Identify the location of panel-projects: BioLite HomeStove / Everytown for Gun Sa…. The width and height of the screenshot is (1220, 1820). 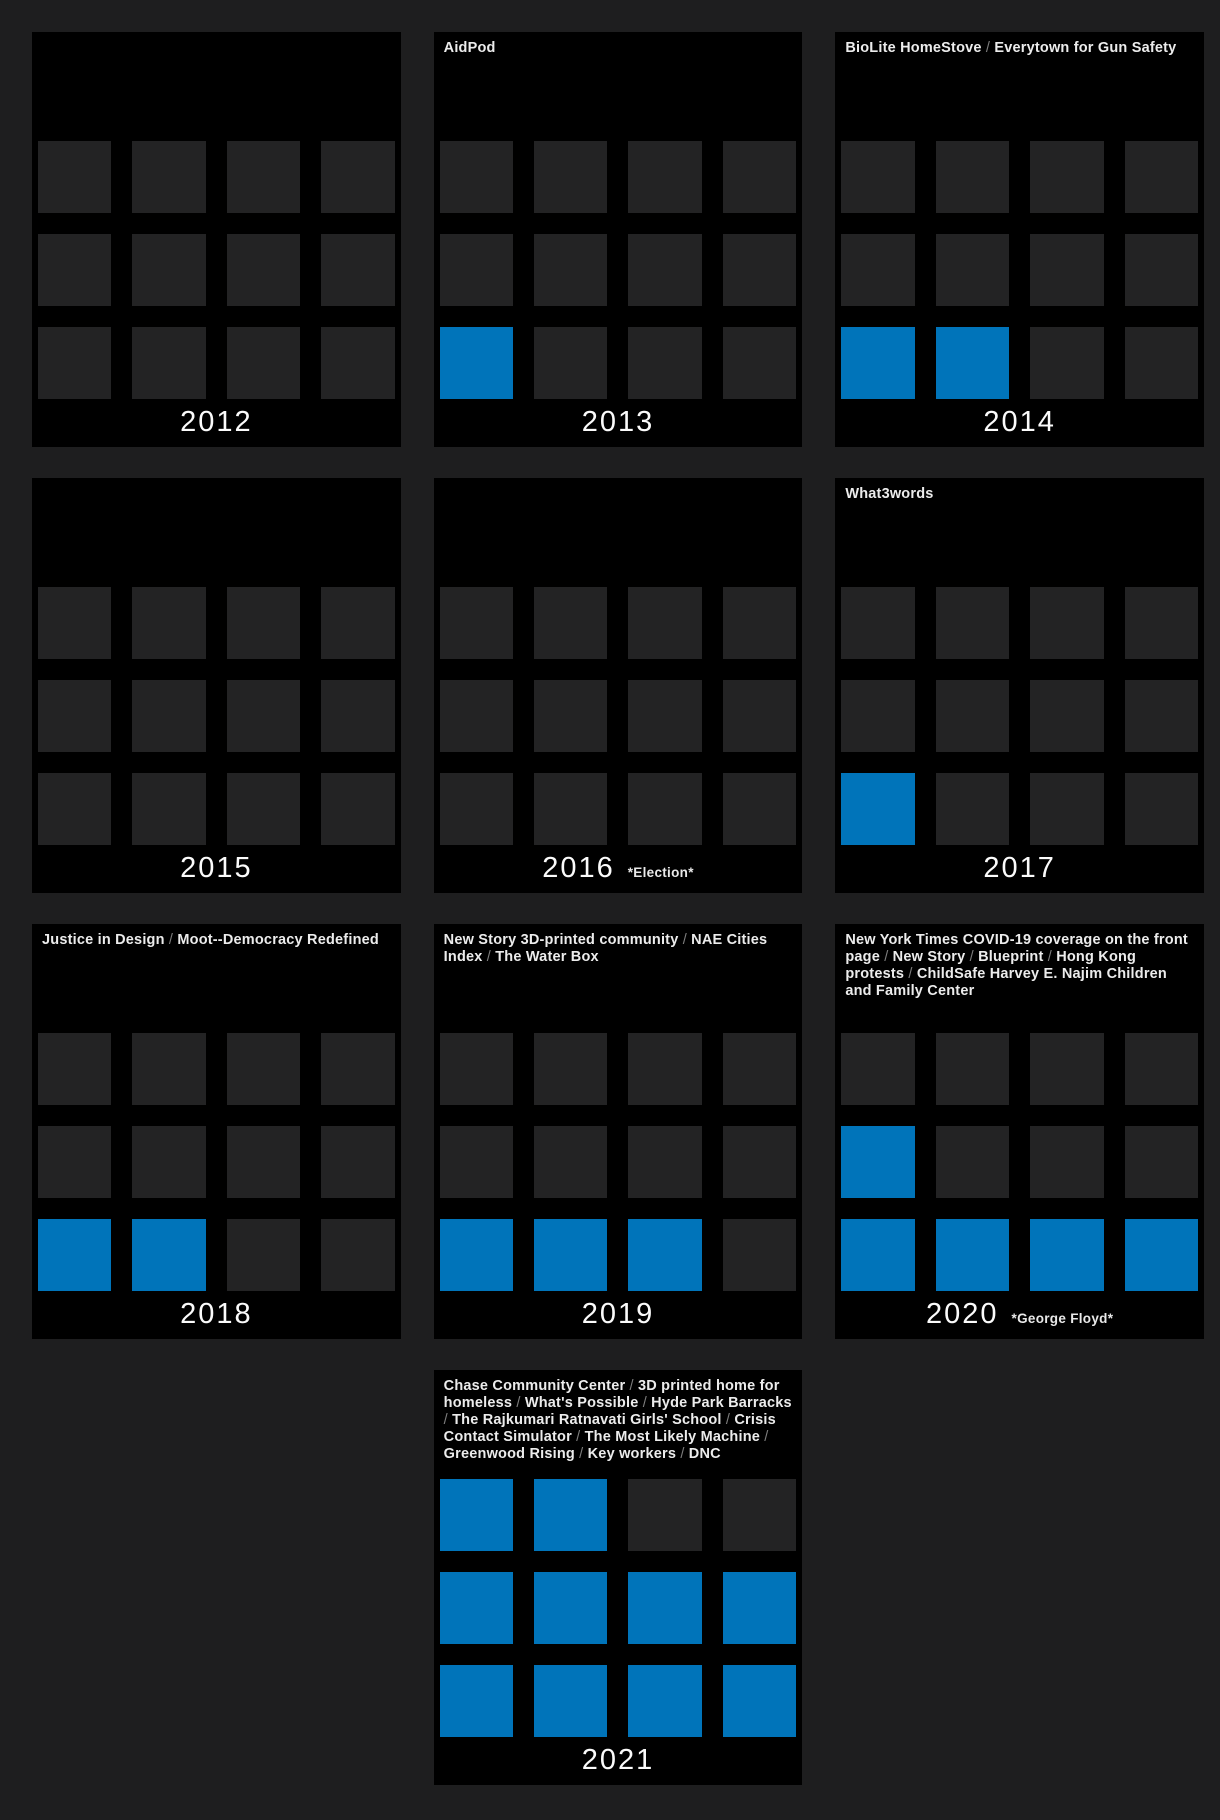
(1019, 86).